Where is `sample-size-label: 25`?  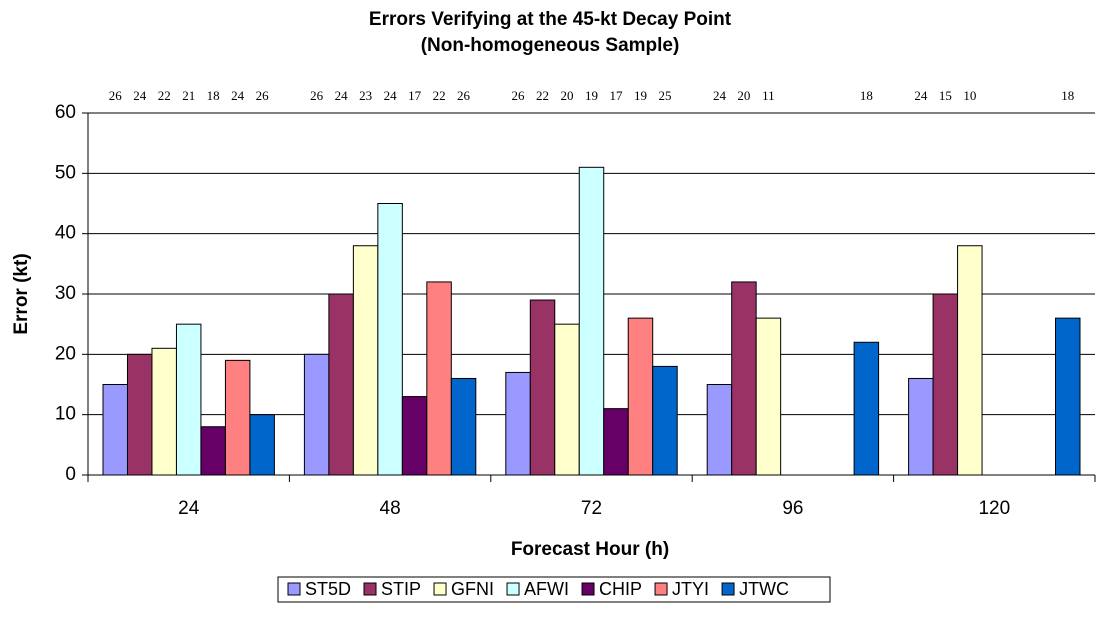
sample-size-label: 25 is located at coordinates (664, 95).